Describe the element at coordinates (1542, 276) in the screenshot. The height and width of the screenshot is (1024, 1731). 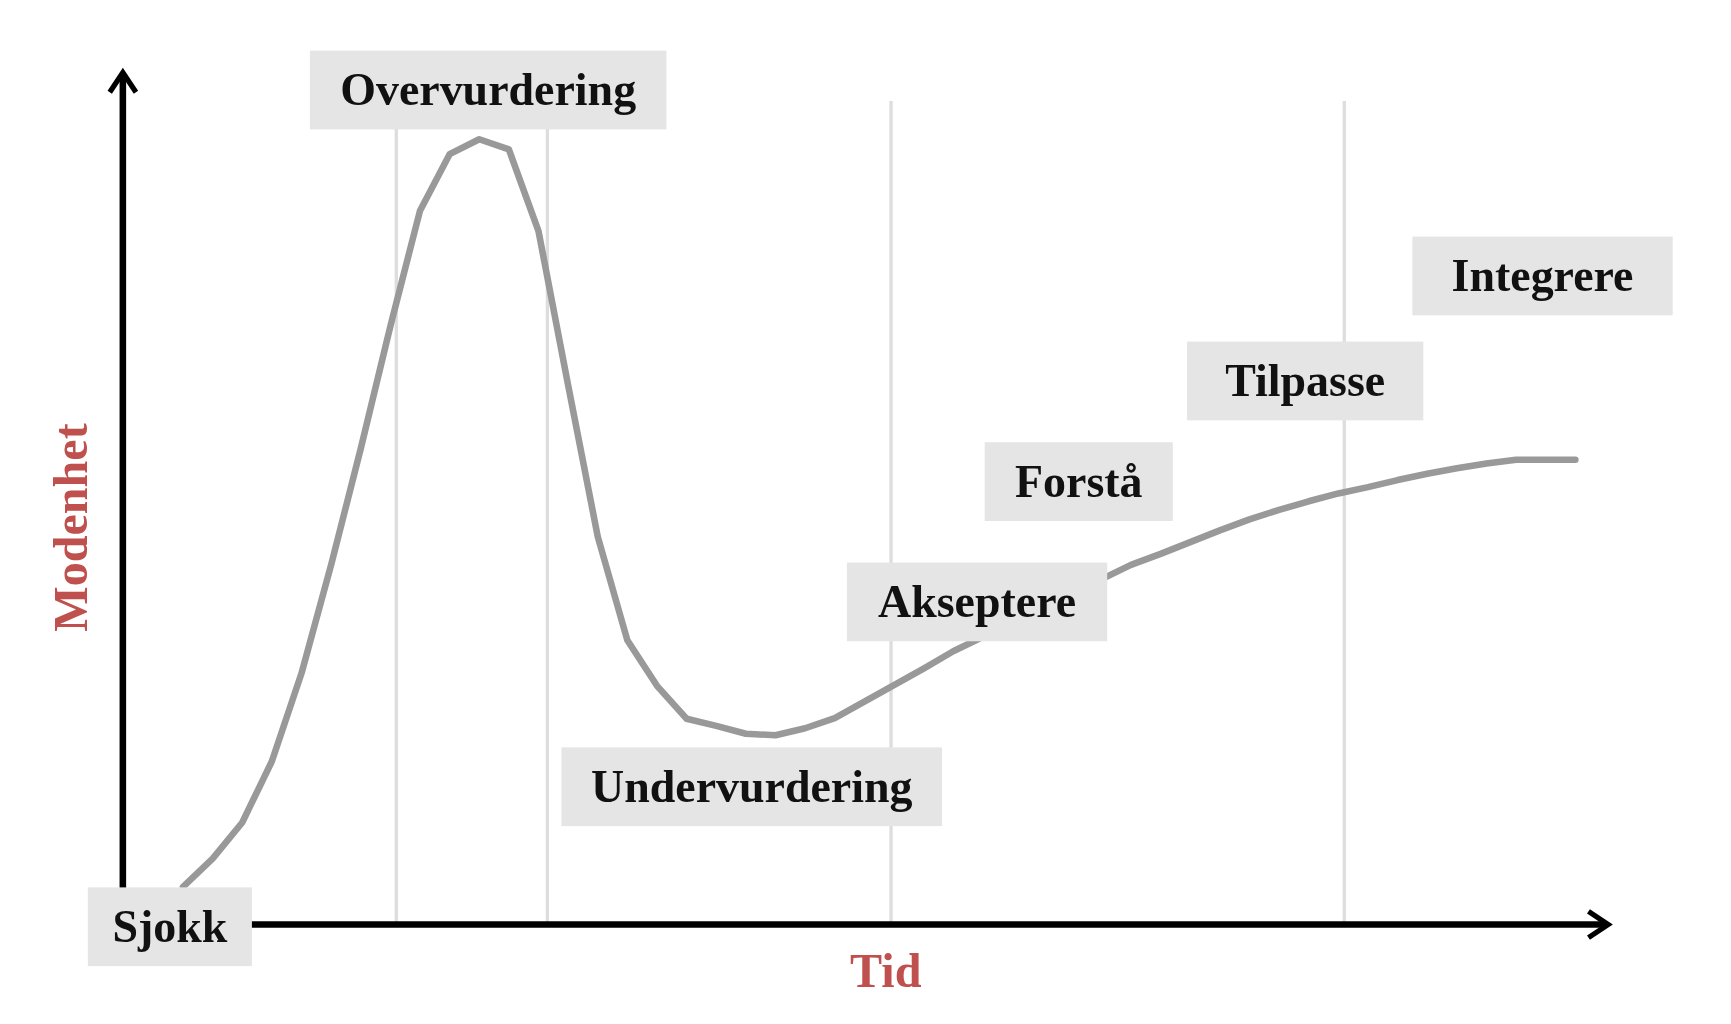
I see `annotation: Integrere` at that location.